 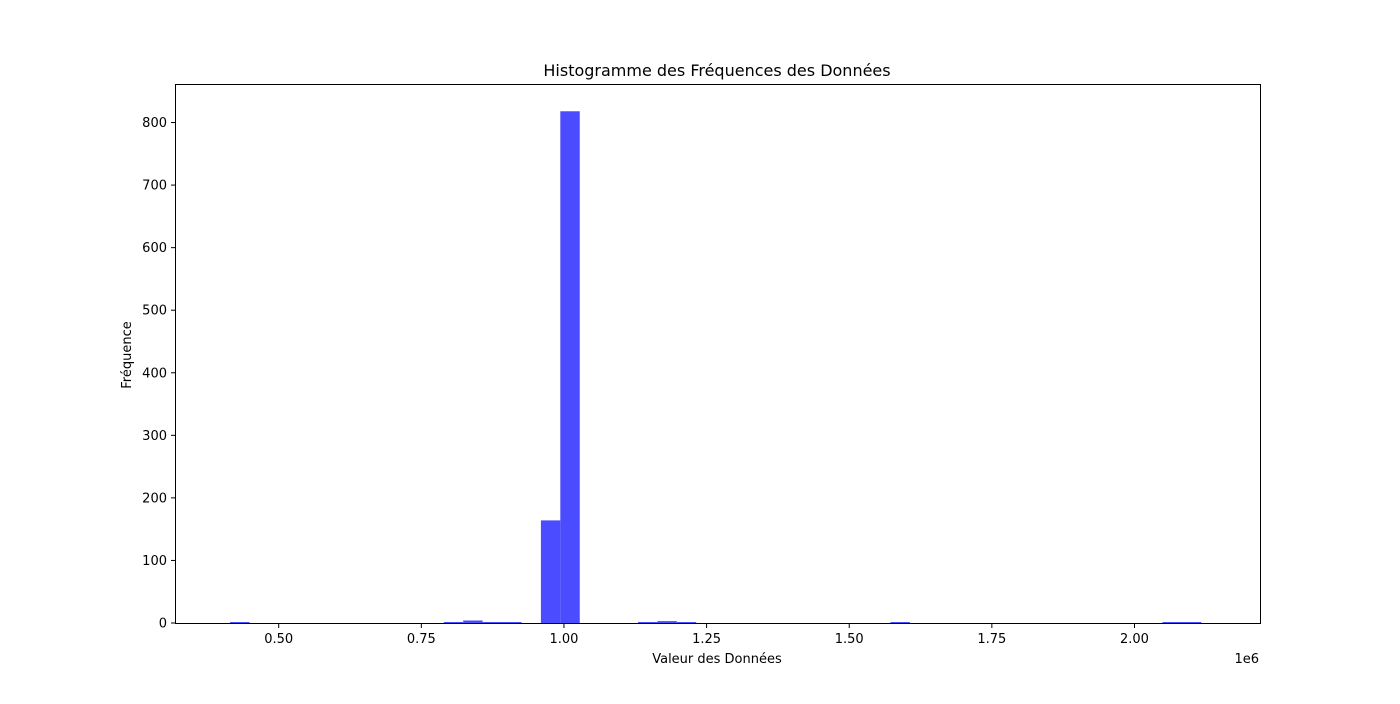 I want to click on x-tick-label: 0.75, so click(x=421, y=639).